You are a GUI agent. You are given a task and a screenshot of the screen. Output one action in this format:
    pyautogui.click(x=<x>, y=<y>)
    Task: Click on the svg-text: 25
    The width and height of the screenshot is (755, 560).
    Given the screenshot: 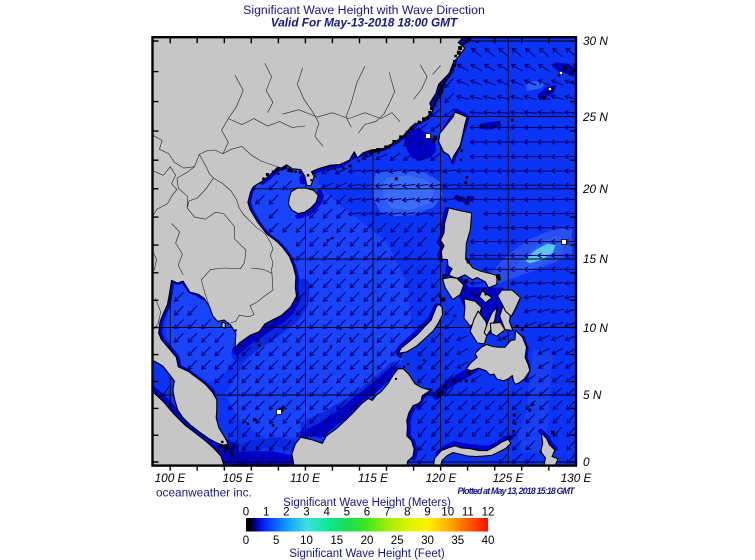 What is the action you would take?
    pyautogui.click(x=397, y=541)
    